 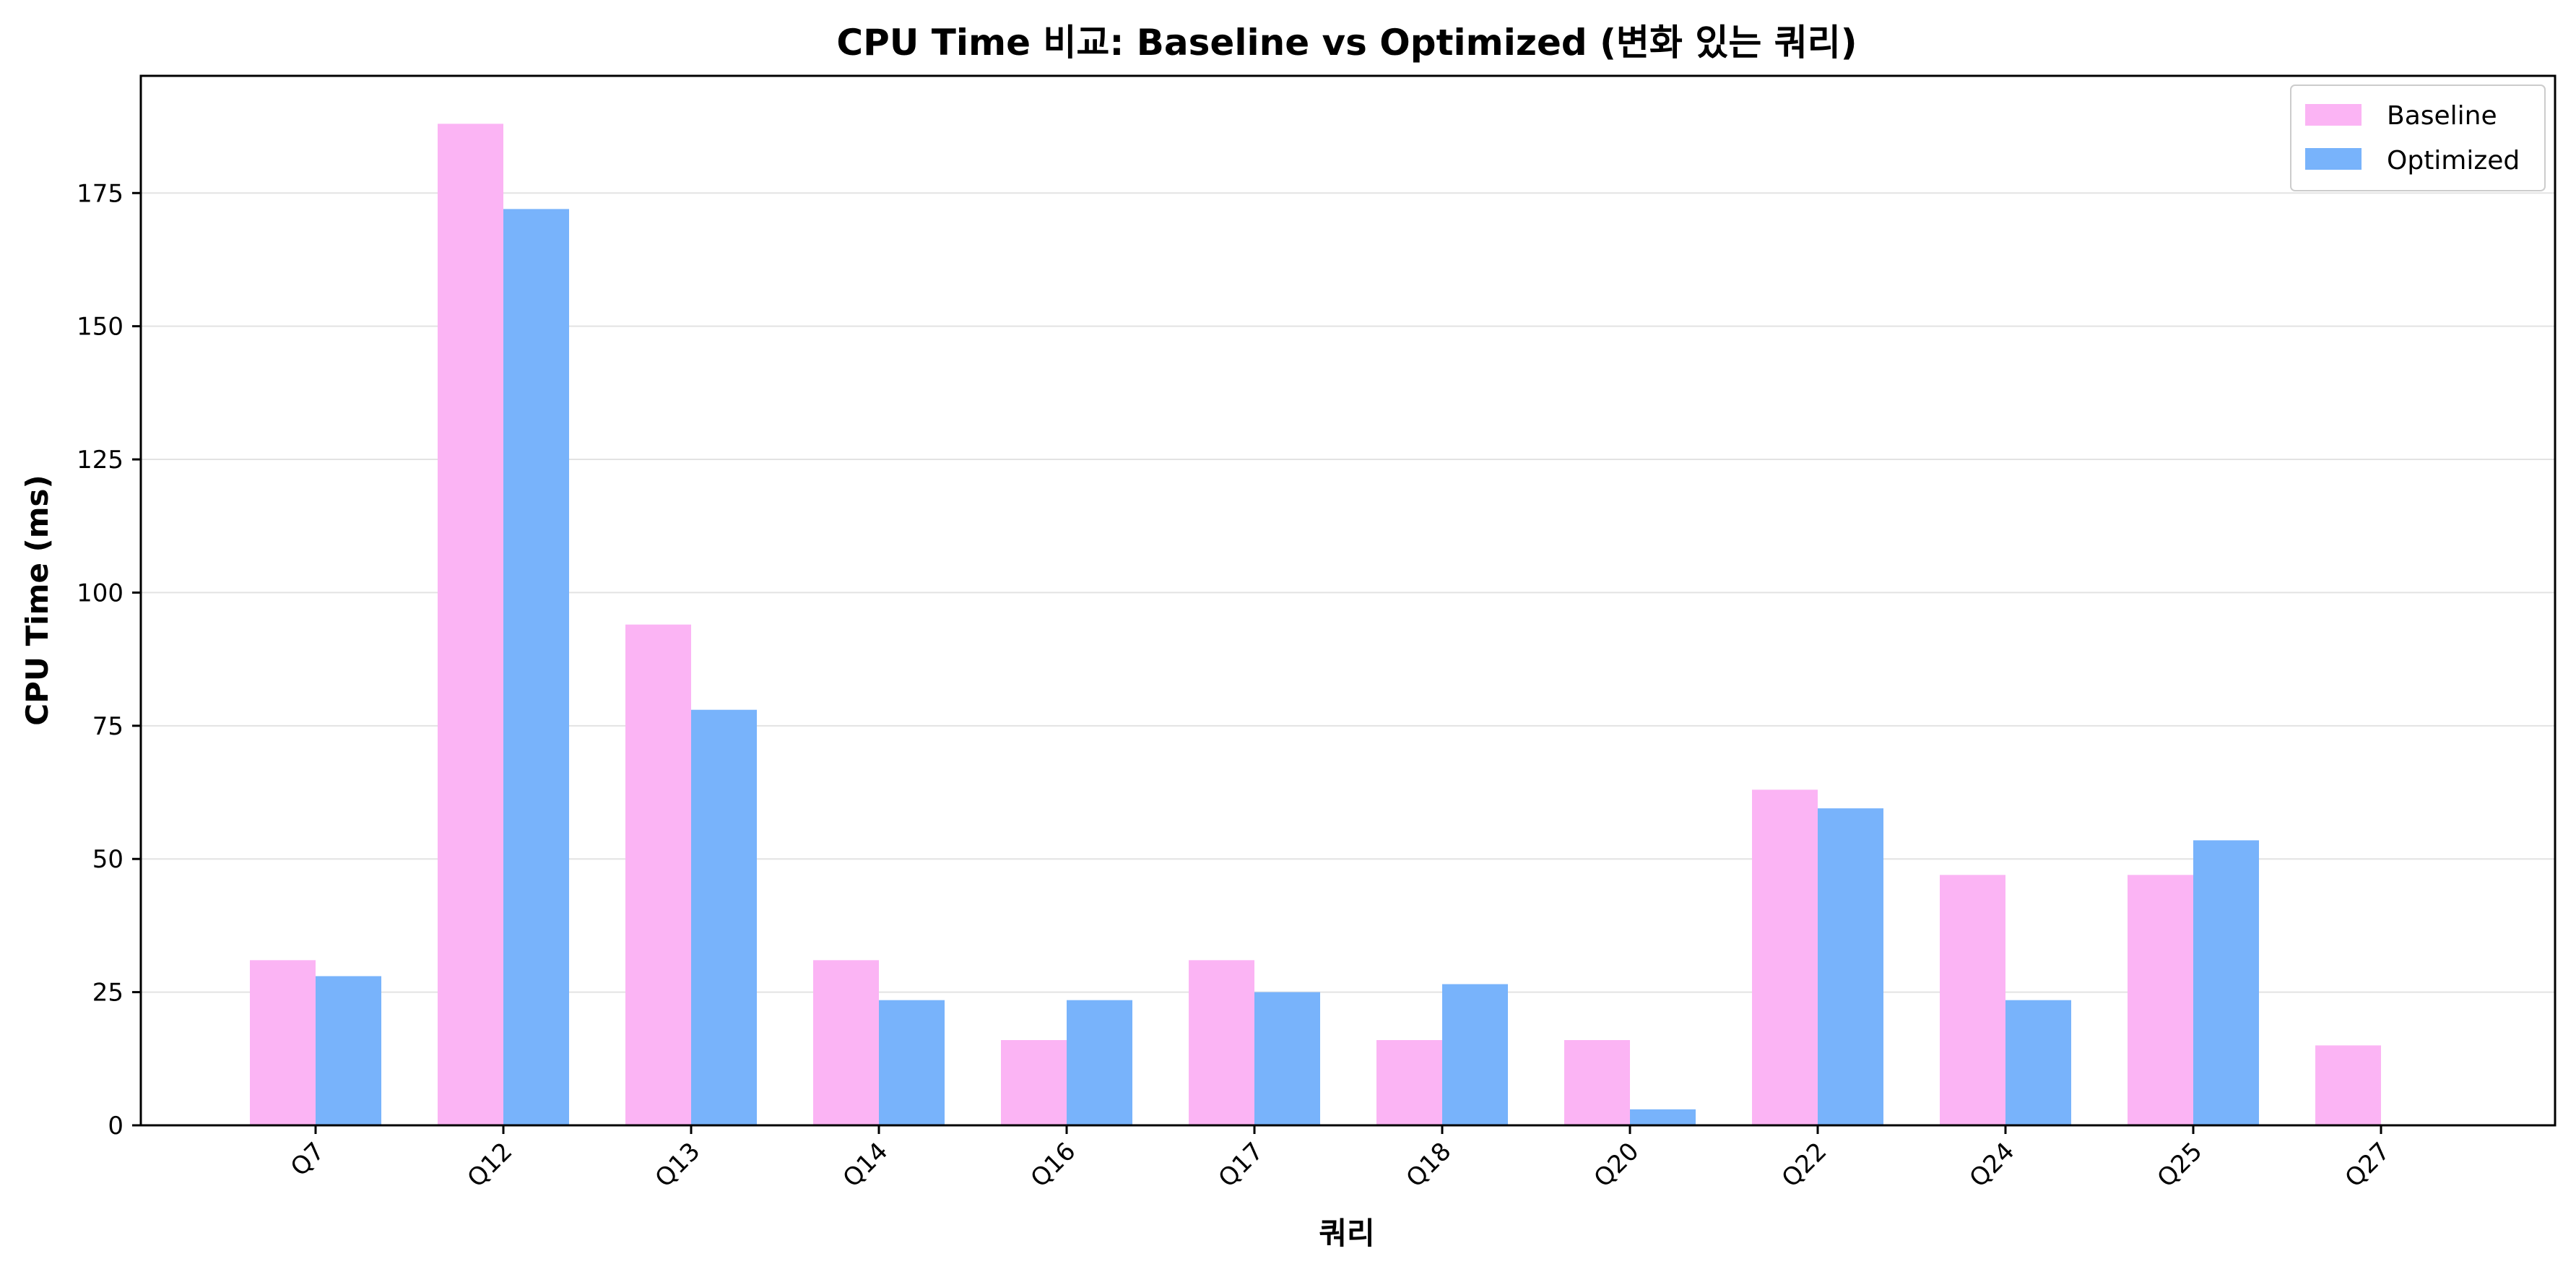 What do you see at coordinates (1346, 1233) in the screenshot?
I see `x-axis-label: 쿼리` at bounding box center [1346, 1233].